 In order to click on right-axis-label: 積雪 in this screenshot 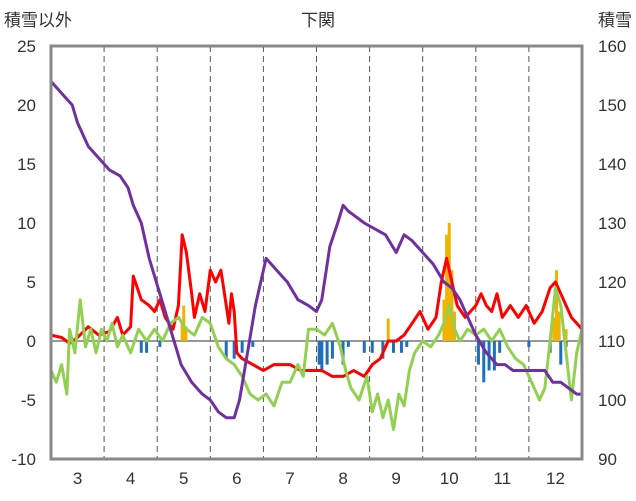, I will do `click(615, 20)`.